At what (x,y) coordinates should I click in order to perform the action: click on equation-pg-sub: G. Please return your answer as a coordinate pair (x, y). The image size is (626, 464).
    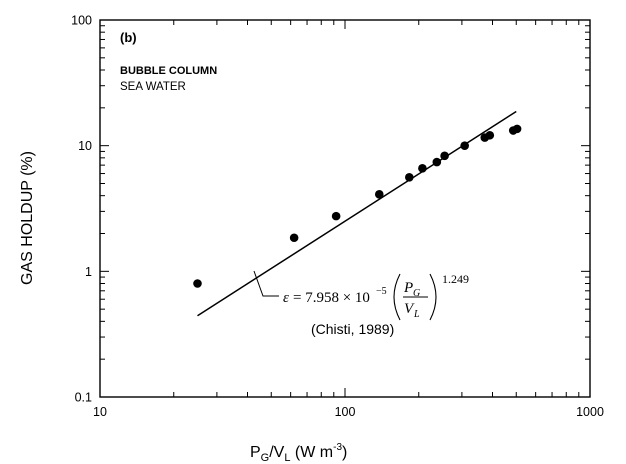
    Looking at the image, I should click on (416, 293).